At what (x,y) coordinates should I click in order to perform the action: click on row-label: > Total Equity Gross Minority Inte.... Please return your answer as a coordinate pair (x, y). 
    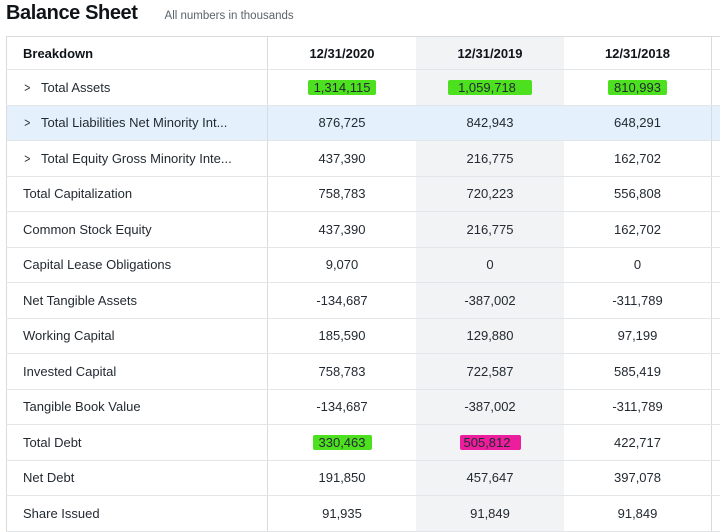
    Looking at the image, I should click on (137, 158).